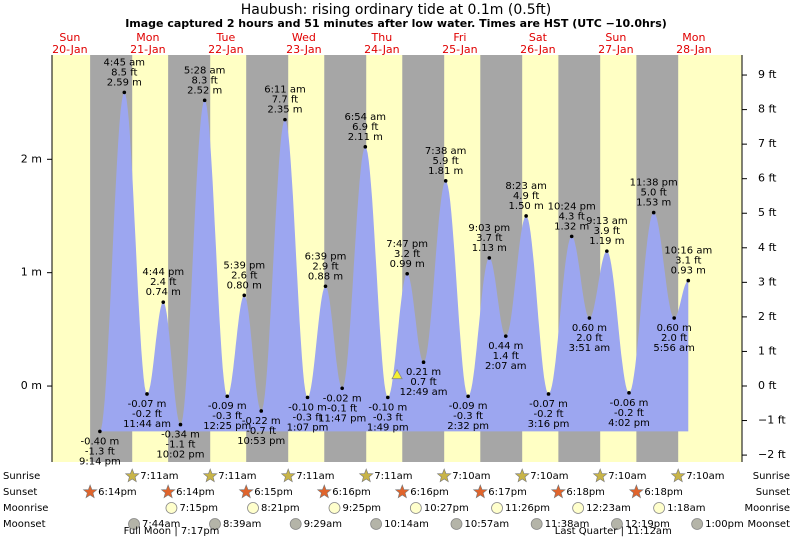 The height and width of the screenshot is (539, 793). Describe the element at coordinates (366, 117) in the screenshot. I see `time-label: 6:54 am` at that location.